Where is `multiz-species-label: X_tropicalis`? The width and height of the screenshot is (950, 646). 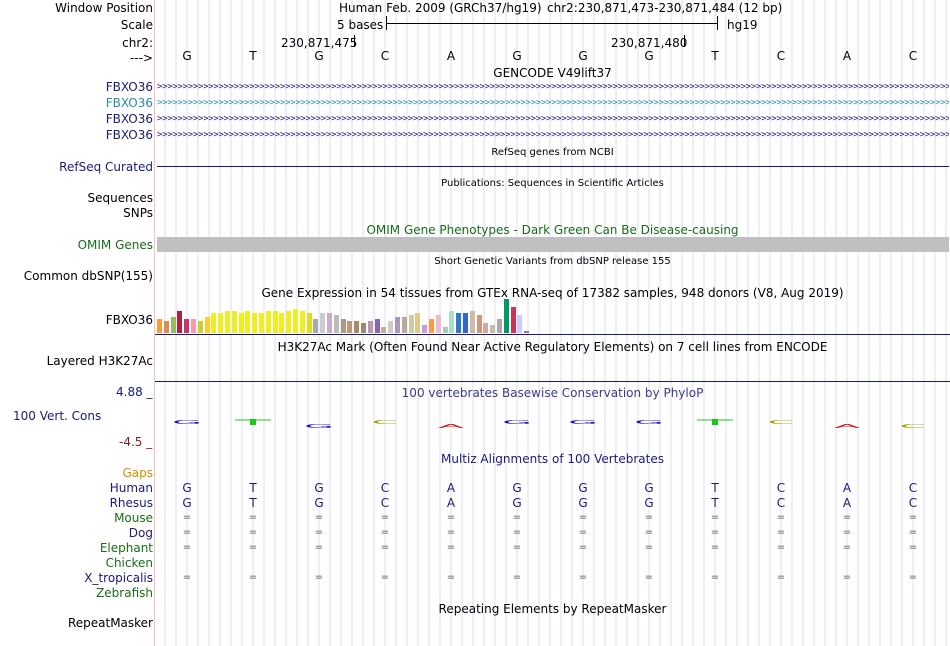
multiz-species-label: X_tropicalis is located at coordinates (118, 578).